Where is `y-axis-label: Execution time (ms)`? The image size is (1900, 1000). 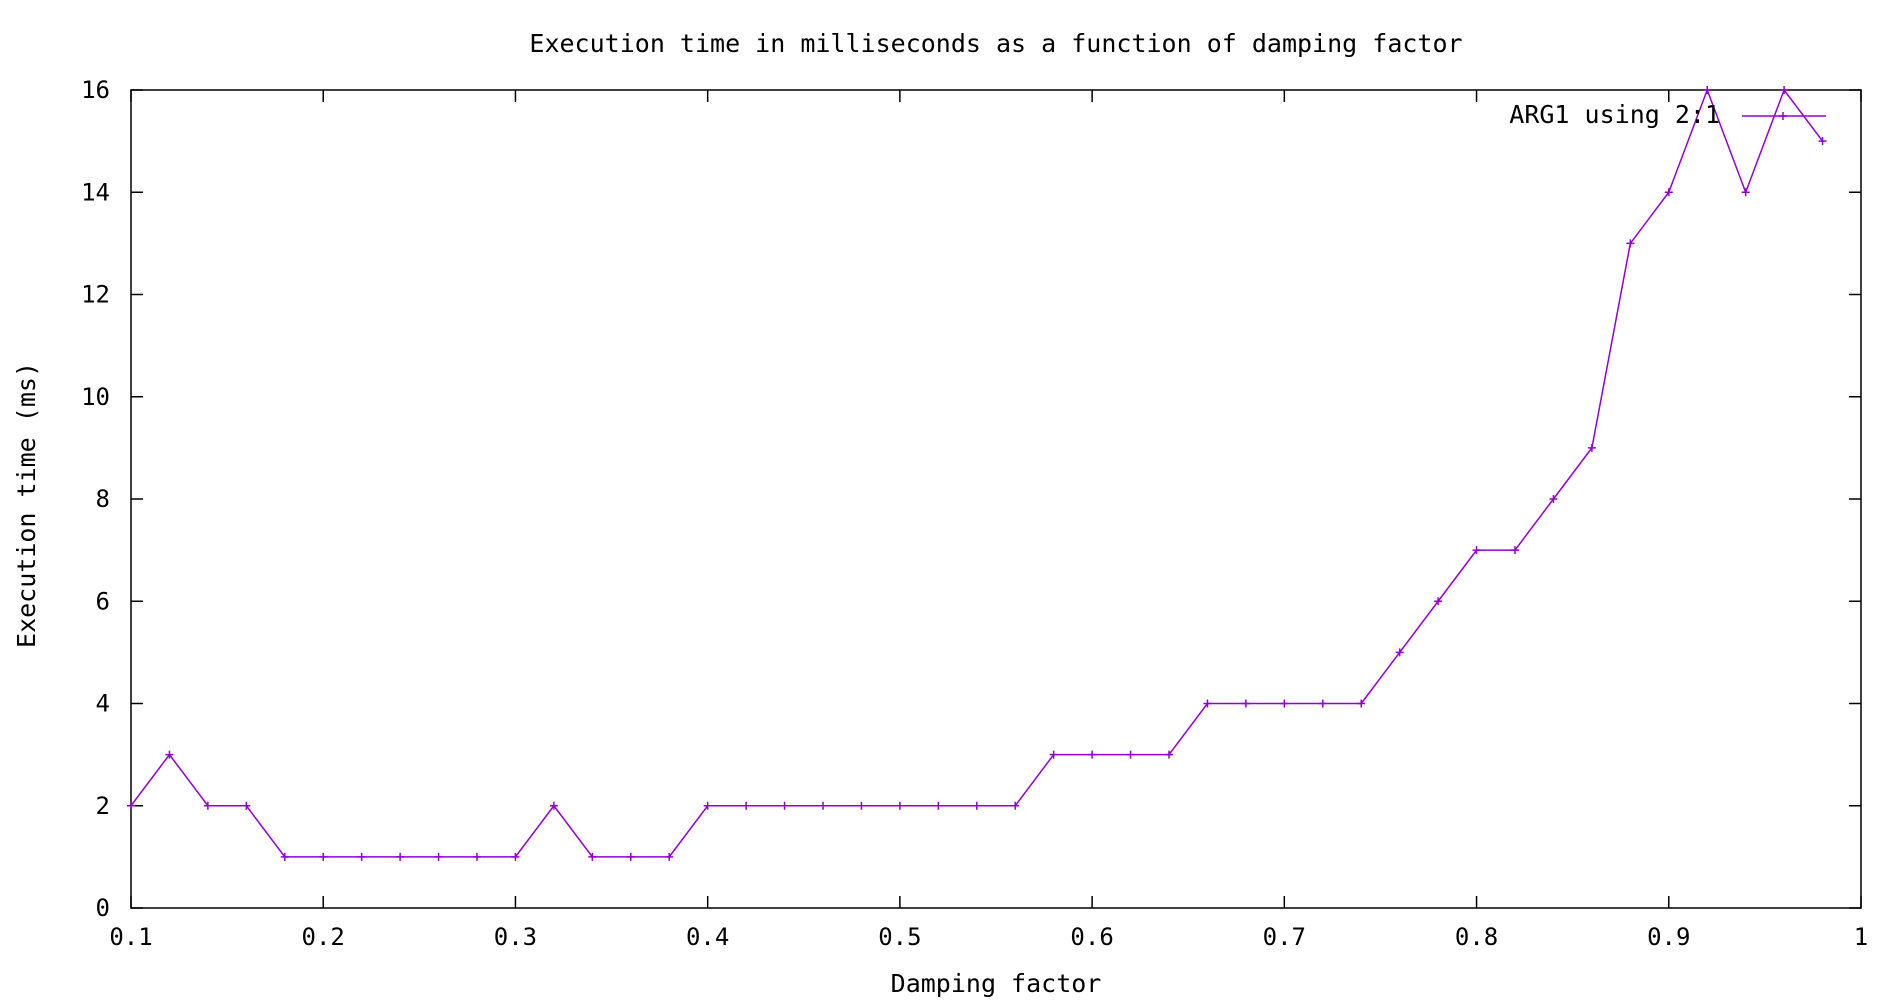 y-axis-label: Execution time (ms) is located at coordinates (26, 505).